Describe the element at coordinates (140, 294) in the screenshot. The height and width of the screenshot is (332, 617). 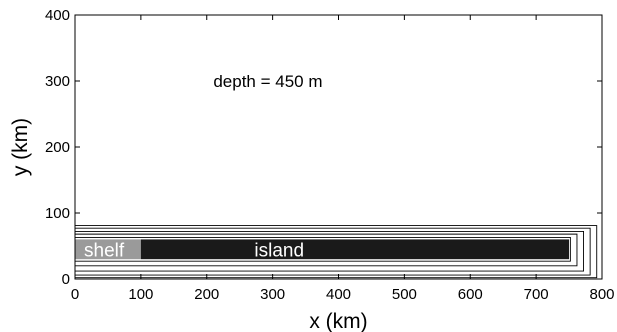
I see `x-tick-label-100: 100` at that location.